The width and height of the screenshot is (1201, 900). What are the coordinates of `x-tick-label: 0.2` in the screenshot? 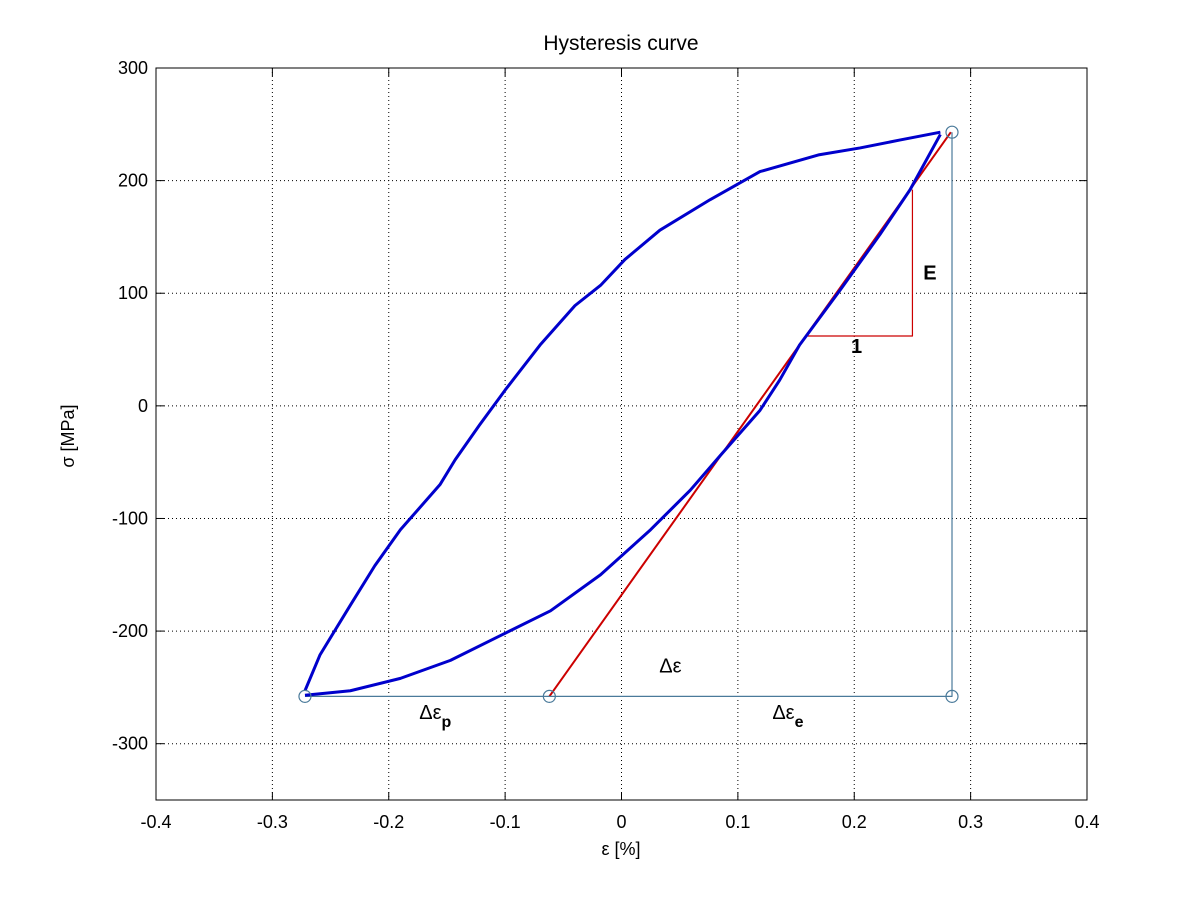 It's located at (854, 822).